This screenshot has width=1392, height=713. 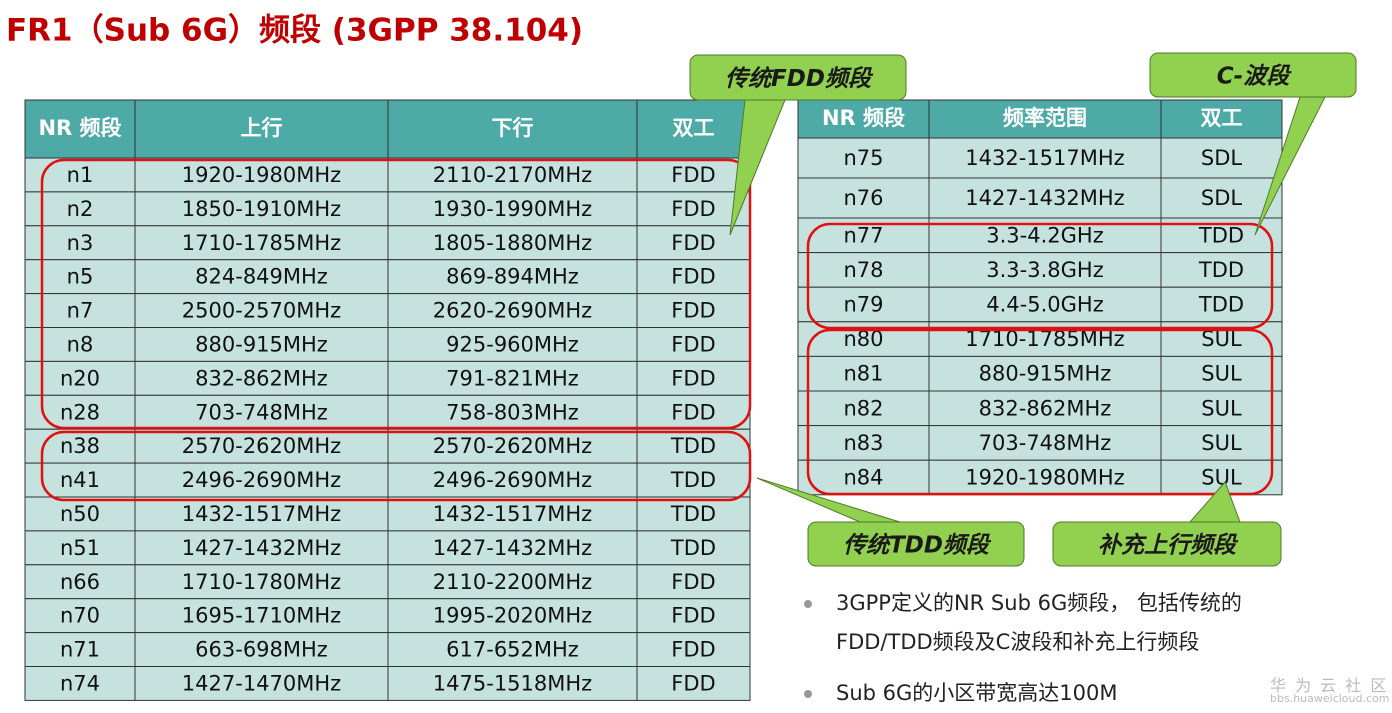 I want to click on cell-text: n71, so click(x=80, y=650).